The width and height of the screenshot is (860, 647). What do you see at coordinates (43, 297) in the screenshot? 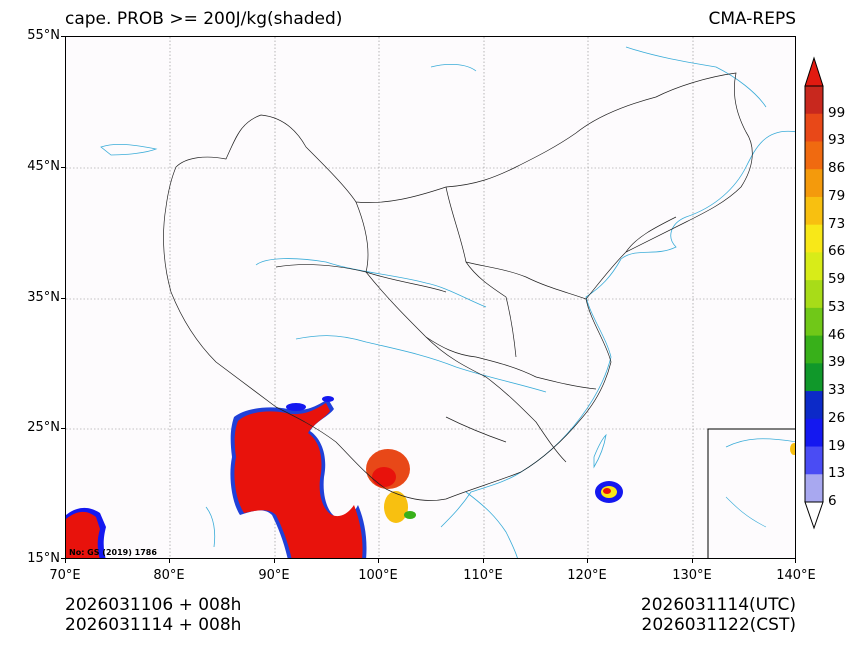
I see `lat-label-35: 35°N` at bounding box center [43, 297].